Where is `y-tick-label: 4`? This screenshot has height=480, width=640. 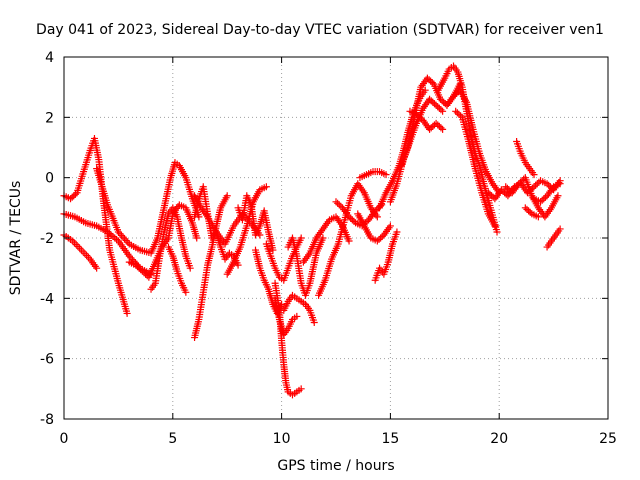 y-tick-label: 4 is located at coordinates (49, 58).